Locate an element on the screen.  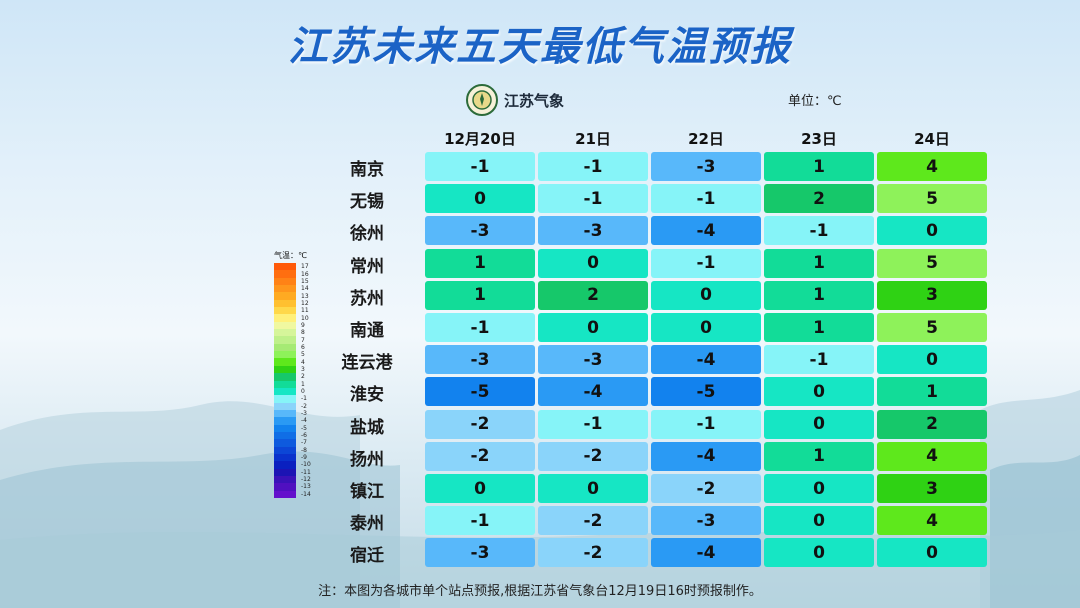
legend-row: 2 is located at coordinates (292, 377).